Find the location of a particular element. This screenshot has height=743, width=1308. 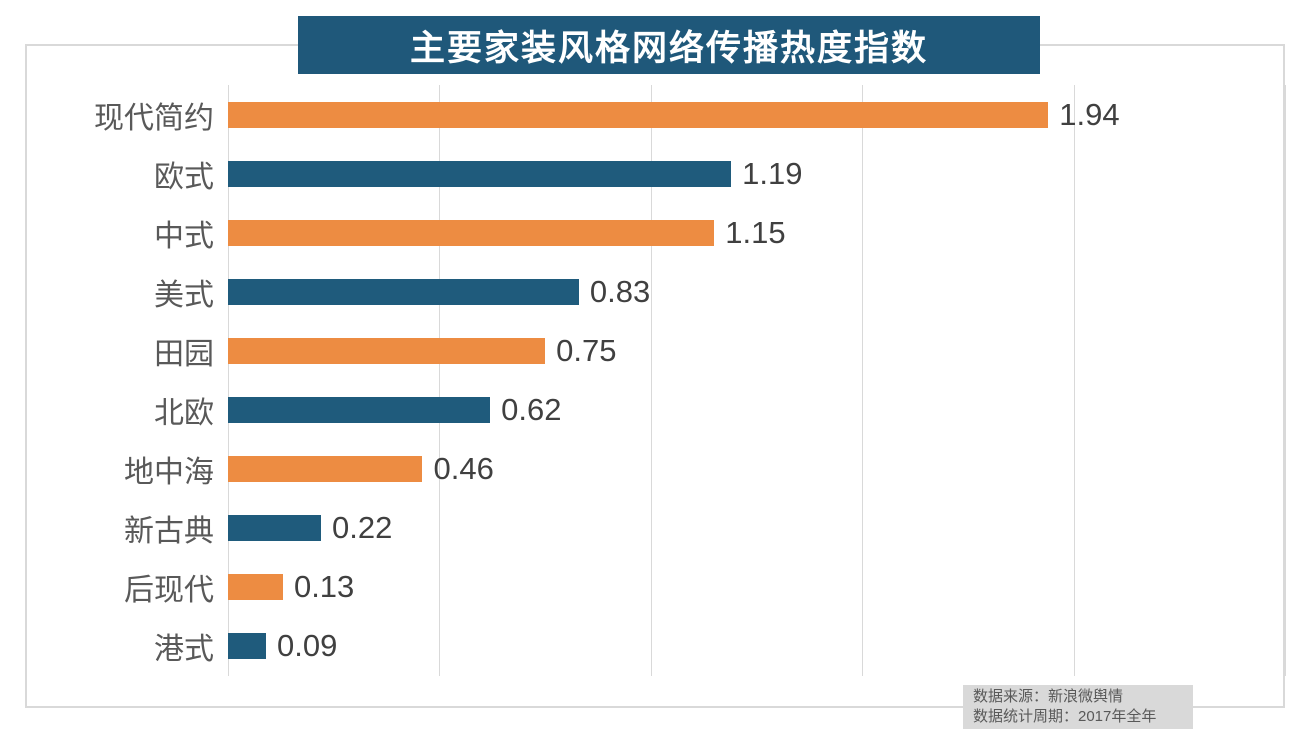

value-label: 0.46 is located at coordinates (463, 469).